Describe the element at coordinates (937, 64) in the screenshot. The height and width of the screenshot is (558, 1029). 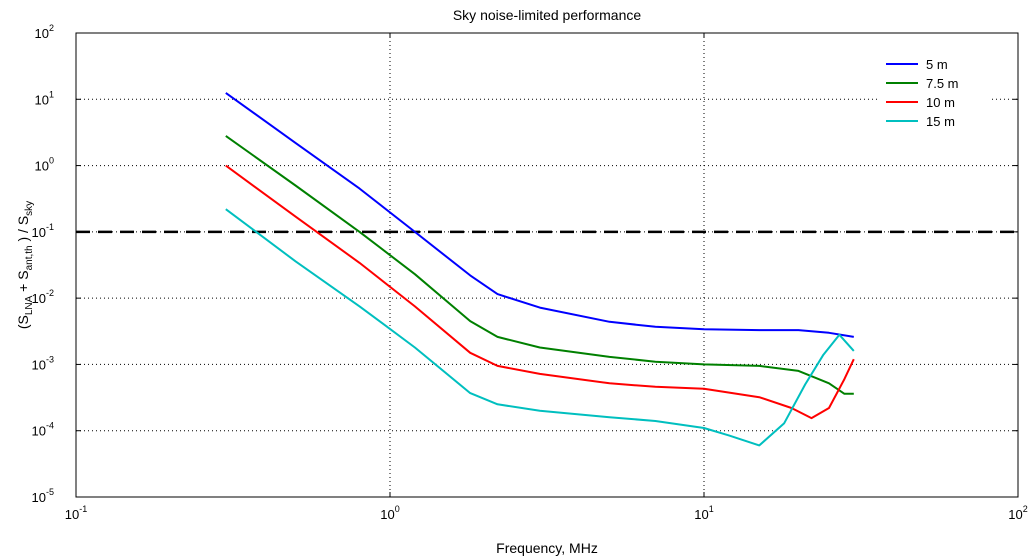
I see `legend-label: 5 m` at that location.